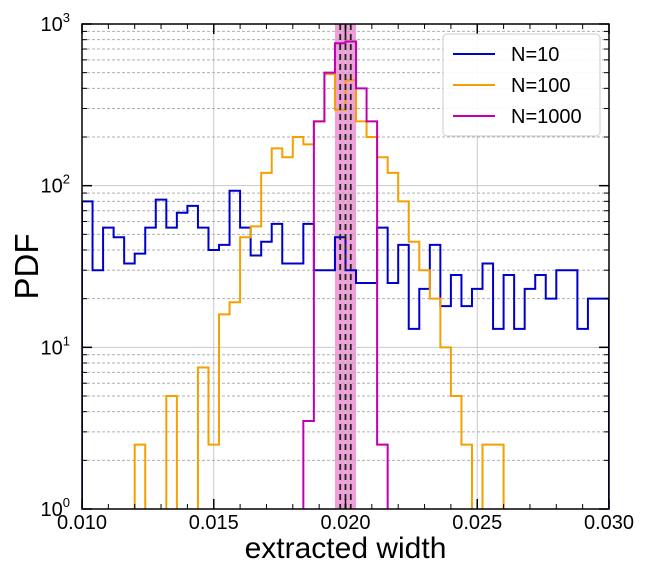 The height and width of the screenshot is (576, 648). Describe the element at coordinates (26, 267) in the screenshot. I see `y-axis-label: PDF` at that location.